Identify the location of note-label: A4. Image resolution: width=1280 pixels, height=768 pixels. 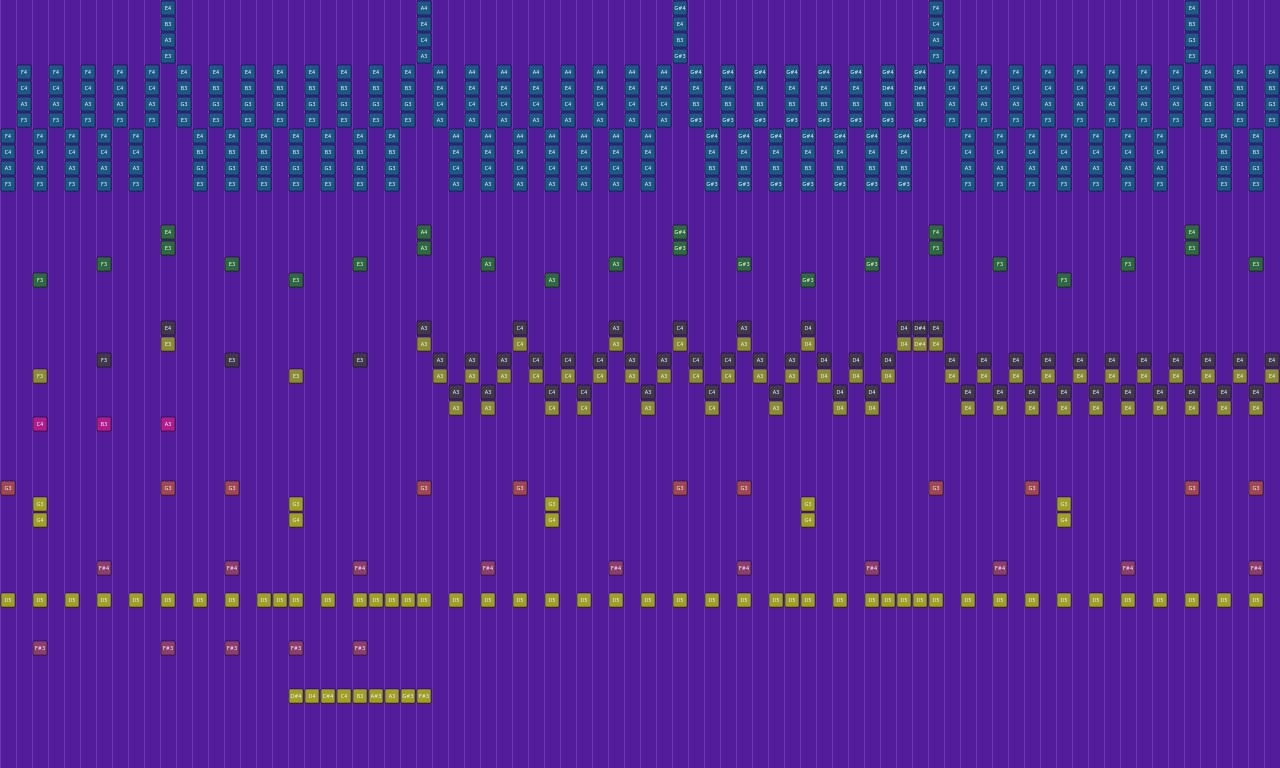
(584, 137).